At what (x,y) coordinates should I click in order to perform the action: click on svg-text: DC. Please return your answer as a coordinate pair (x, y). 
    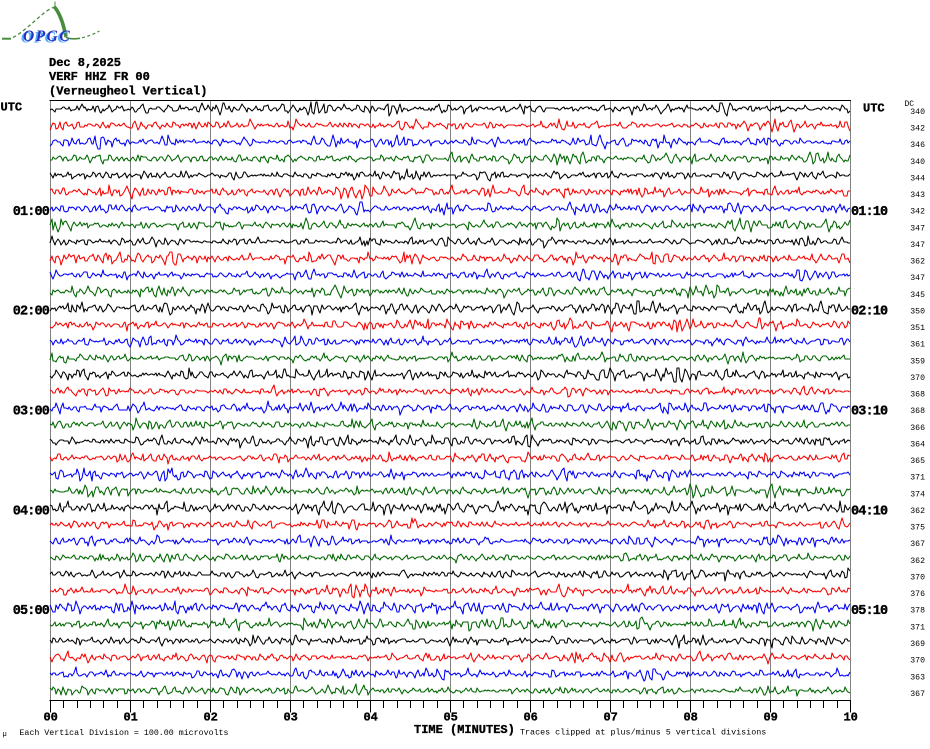
    Looking at the image, I should click on (910, 104).